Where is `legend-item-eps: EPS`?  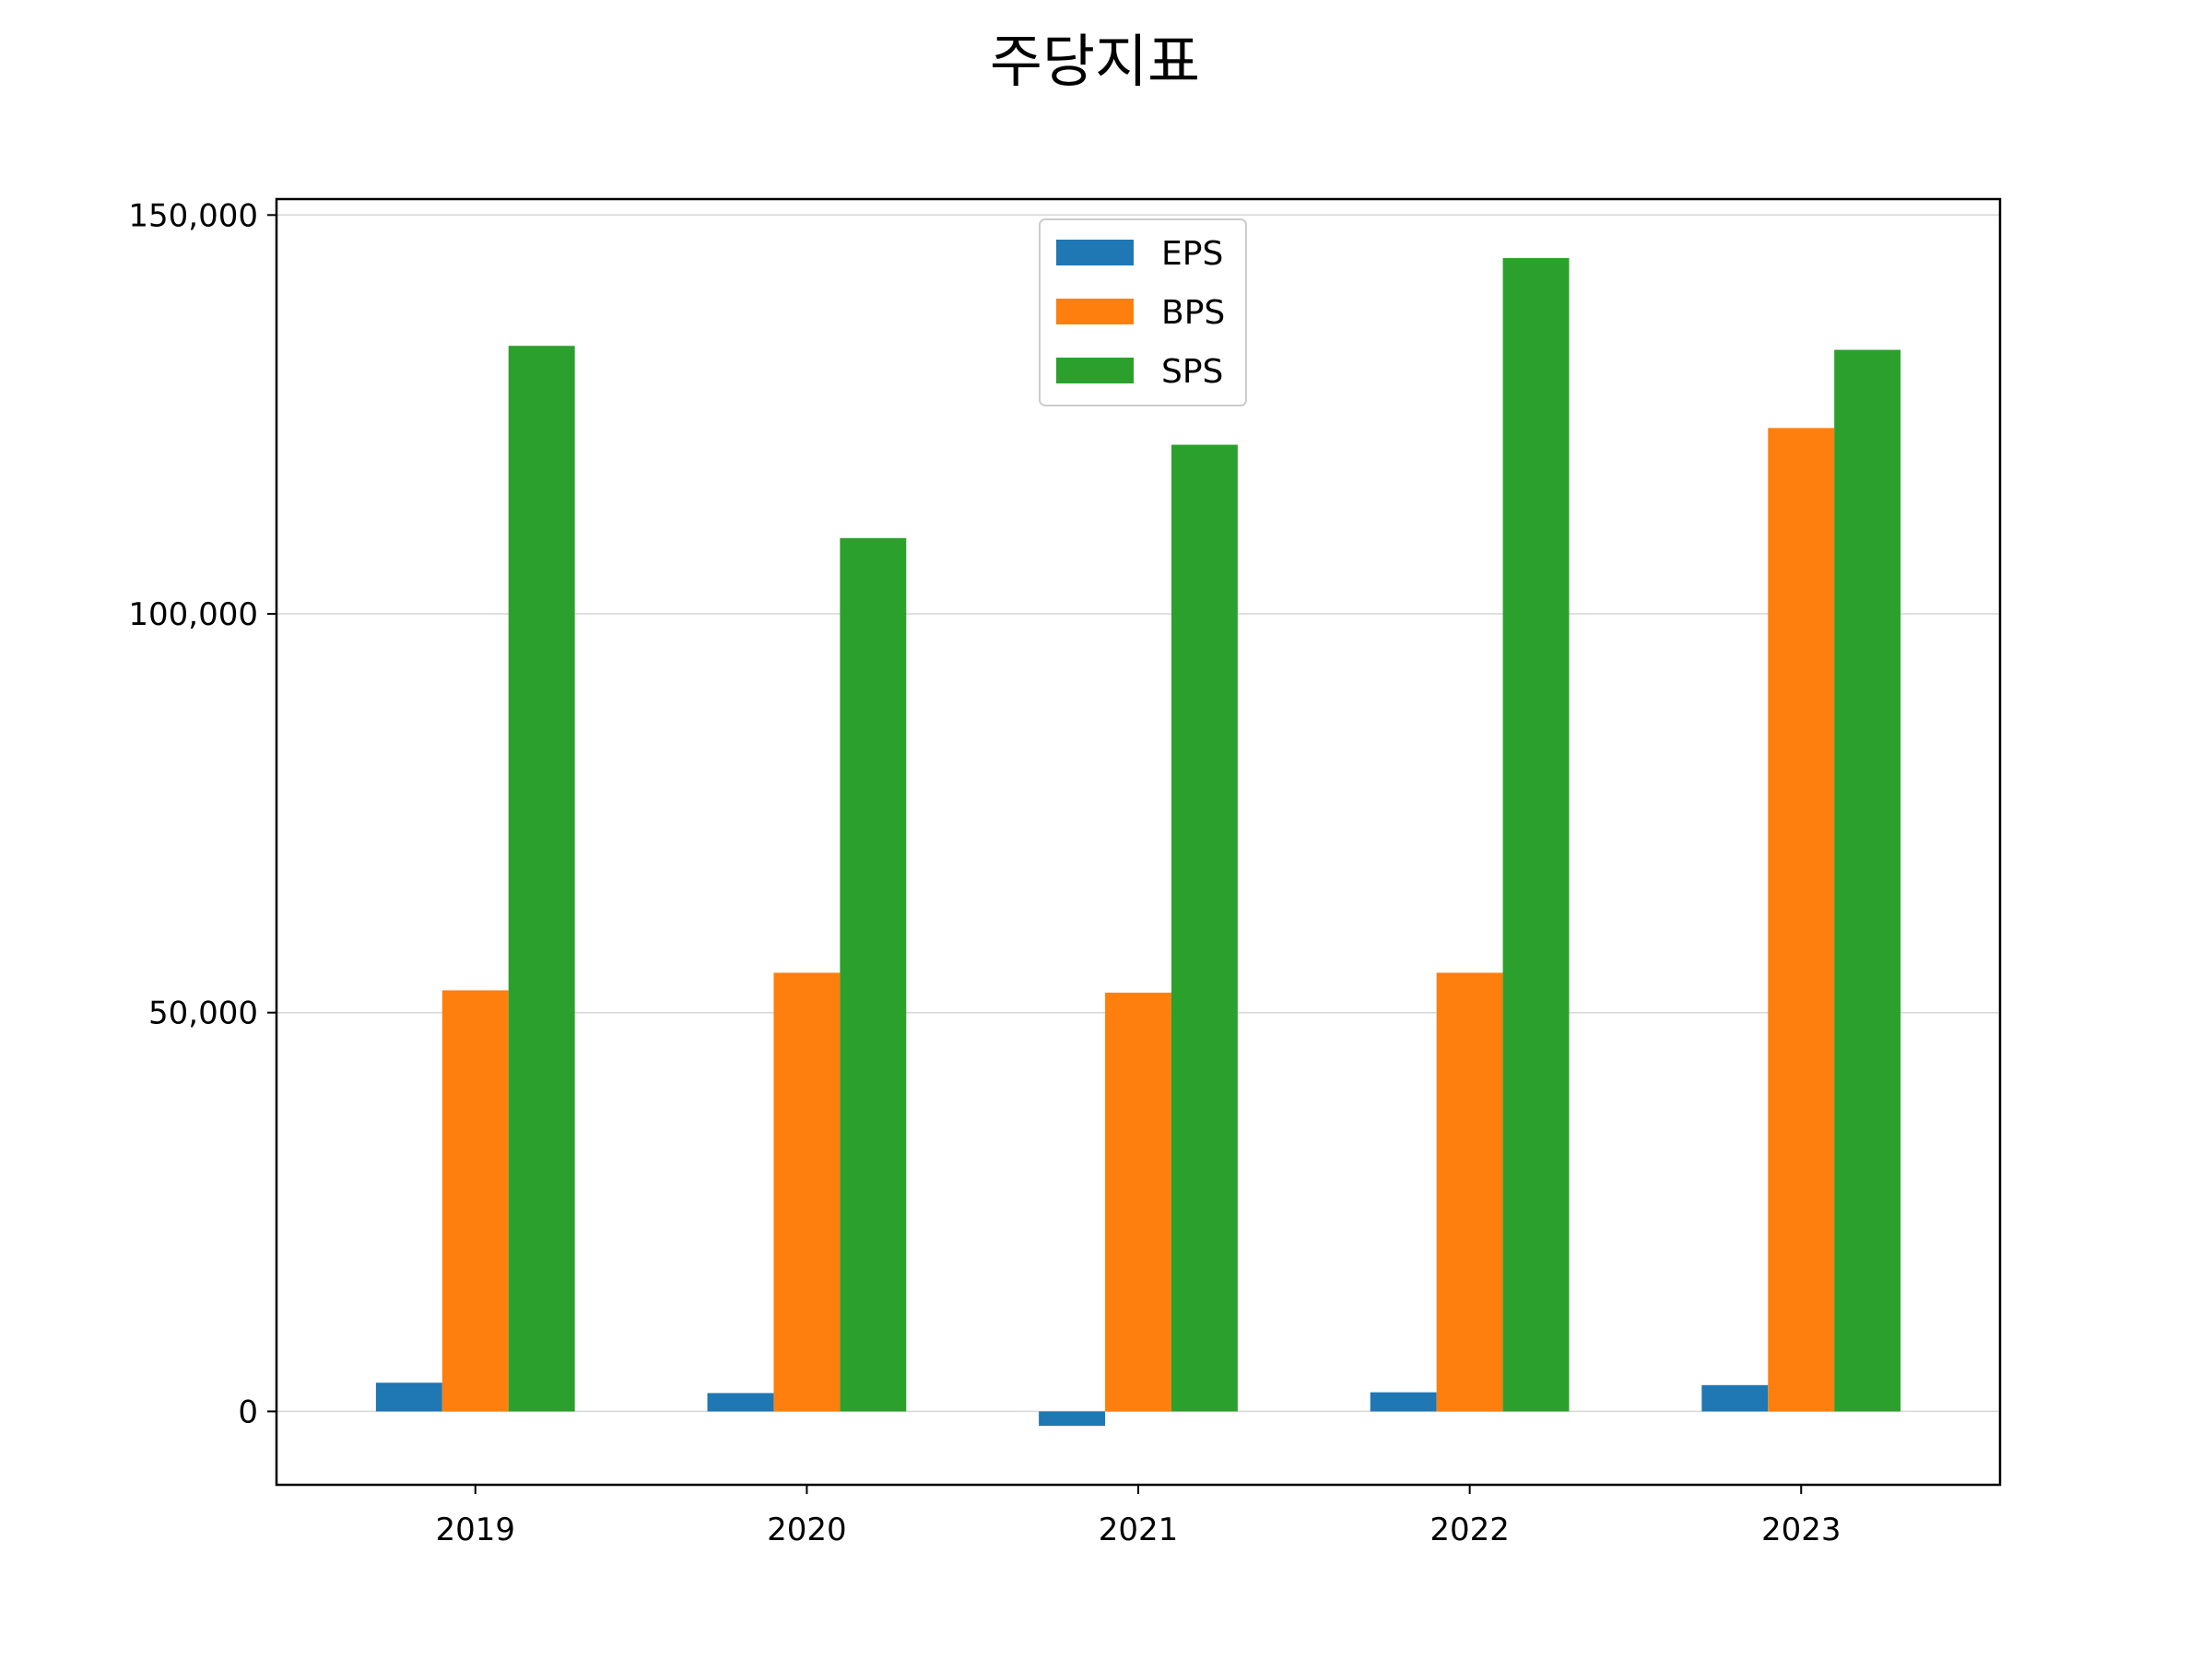 legend-item-eps: EPS is located at coordinates (1139, 254).